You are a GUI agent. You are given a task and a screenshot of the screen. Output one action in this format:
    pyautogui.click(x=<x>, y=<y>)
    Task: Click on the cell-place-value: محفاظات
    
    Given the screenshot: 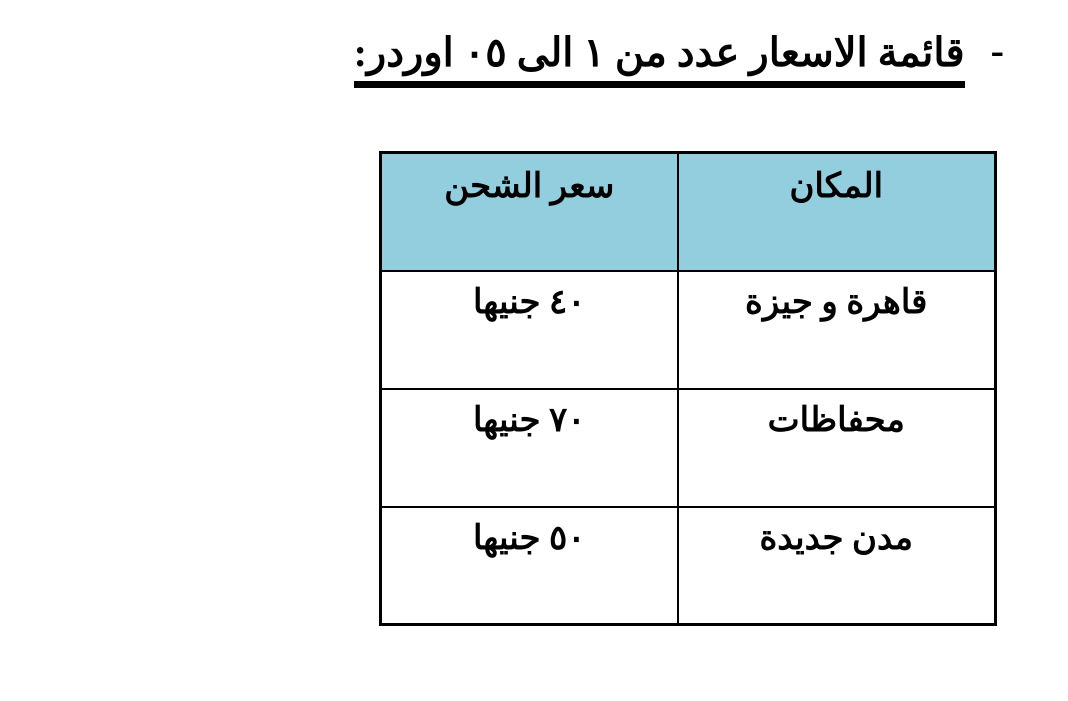 What is the action you would take?
    pyautogui.click(x=836, y=420)
    